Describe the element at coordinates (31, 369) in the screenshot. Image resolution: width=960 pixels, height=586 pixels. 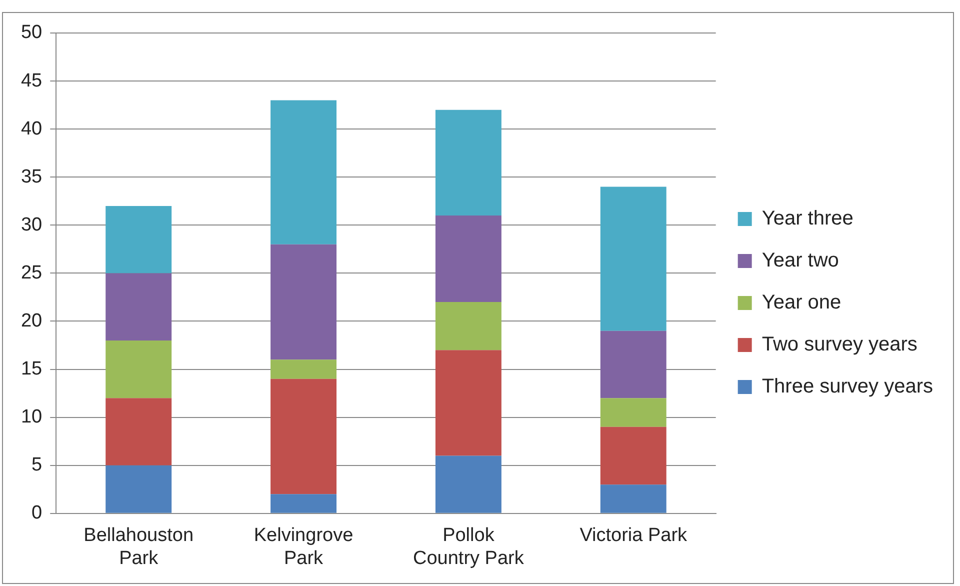
I see `y-tick-label: 15` at that location.